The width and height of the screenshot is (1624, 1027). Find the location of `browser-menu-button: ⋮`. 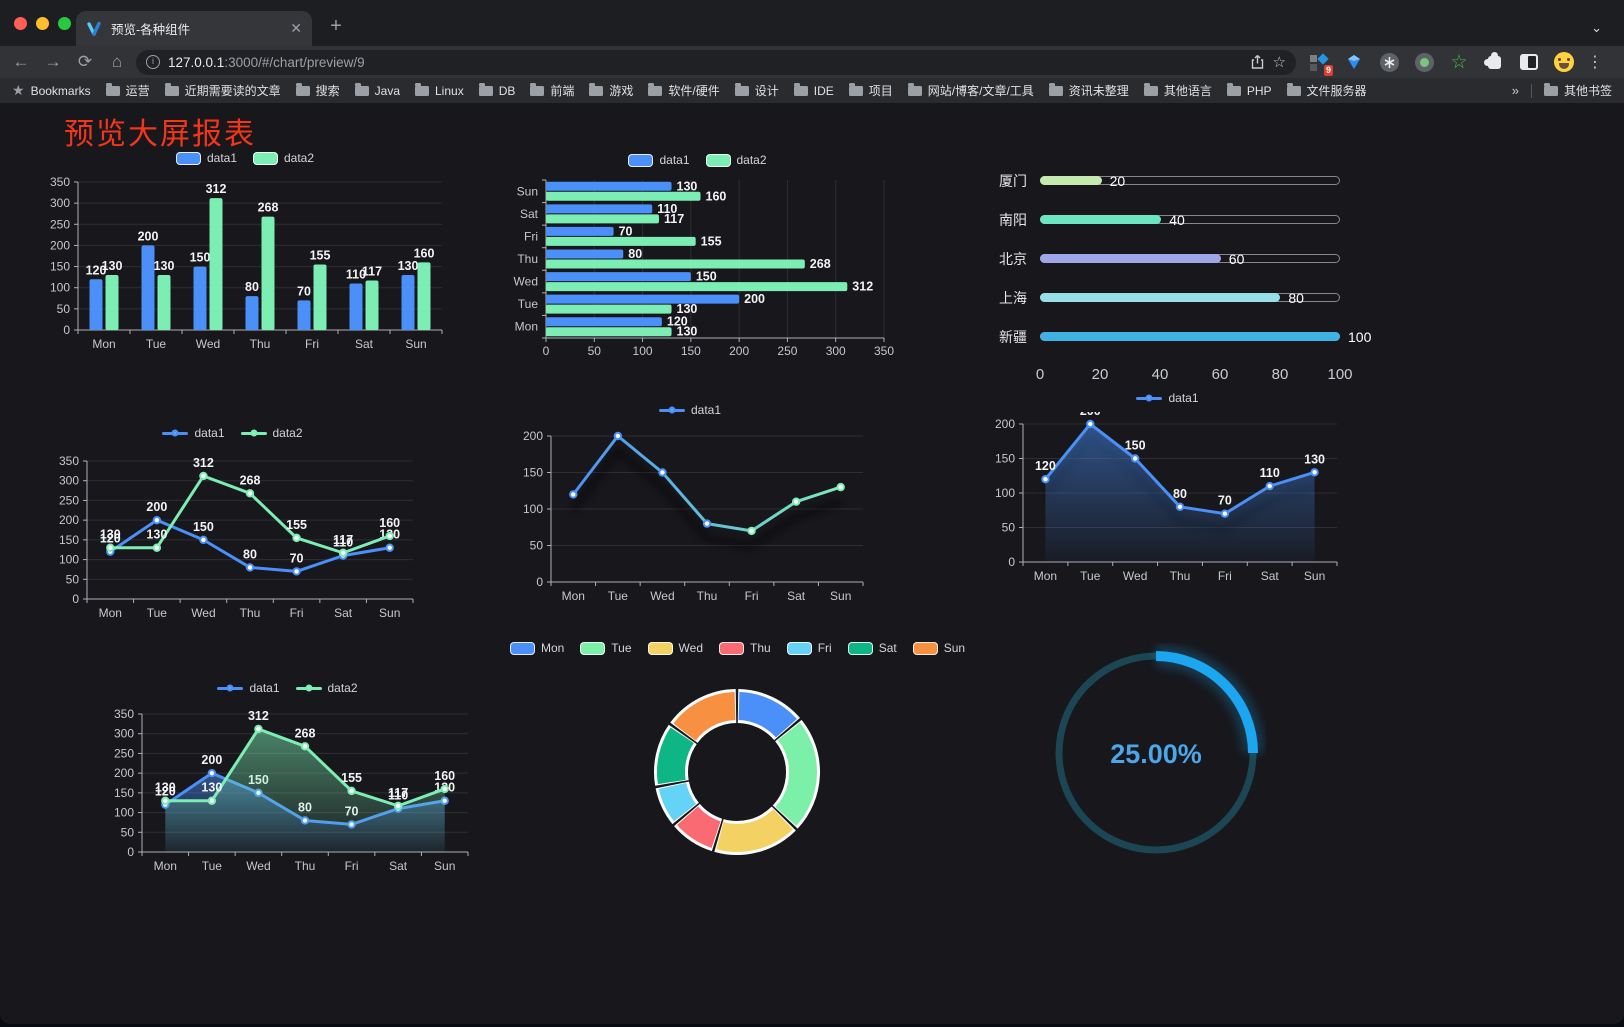

browser-menu-button: ⋮ is located at coordinates (1595, 62).